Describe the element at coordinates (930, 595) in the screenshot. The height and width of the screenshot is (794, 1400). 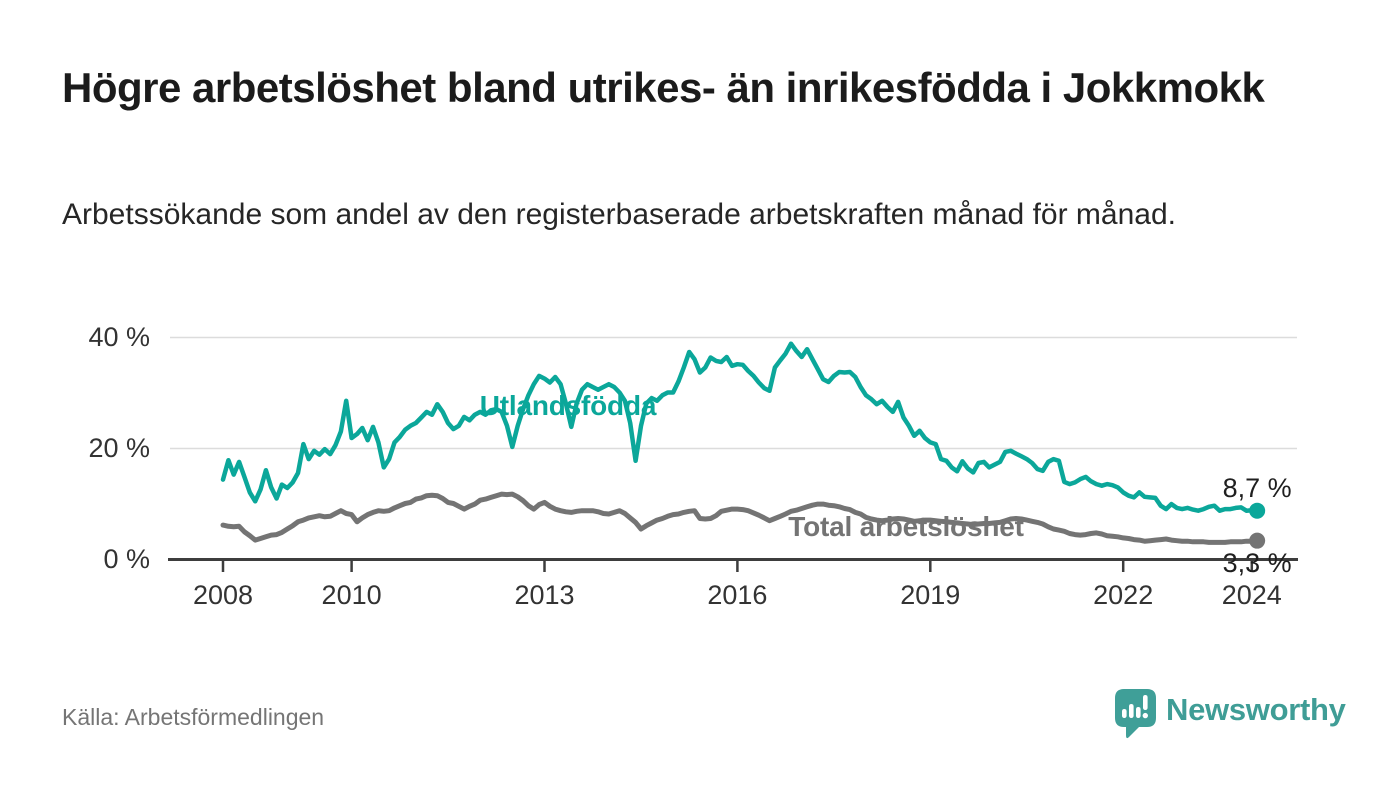
I see `x-tick-label: 2019` at that location.